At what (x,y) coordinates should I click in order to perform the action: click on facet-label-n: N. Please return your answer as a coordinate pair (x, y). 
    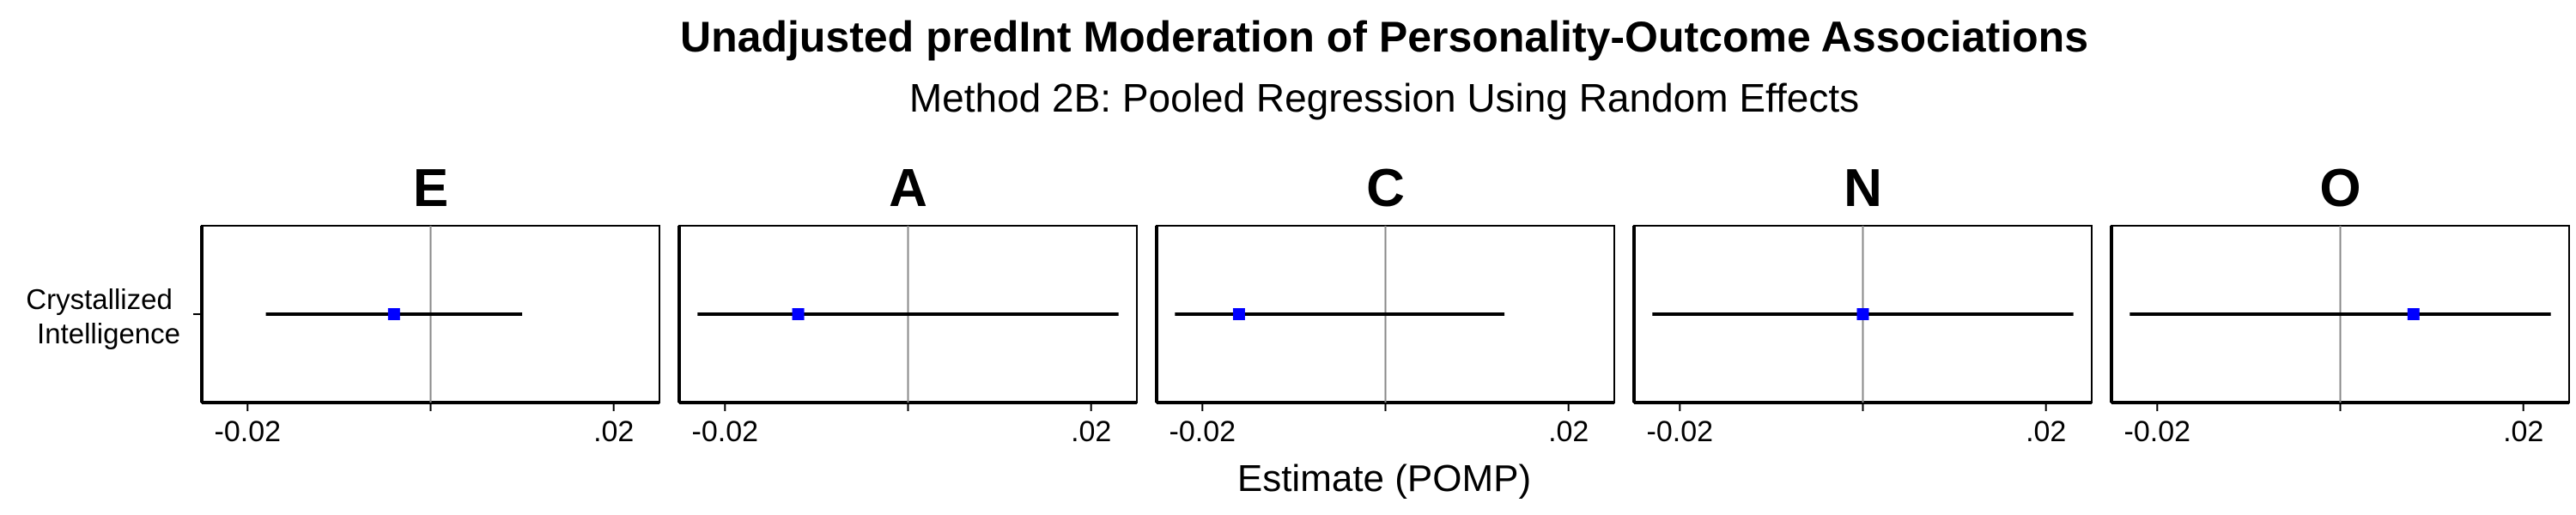
    Looking at the image, I should click on (1863, 188).